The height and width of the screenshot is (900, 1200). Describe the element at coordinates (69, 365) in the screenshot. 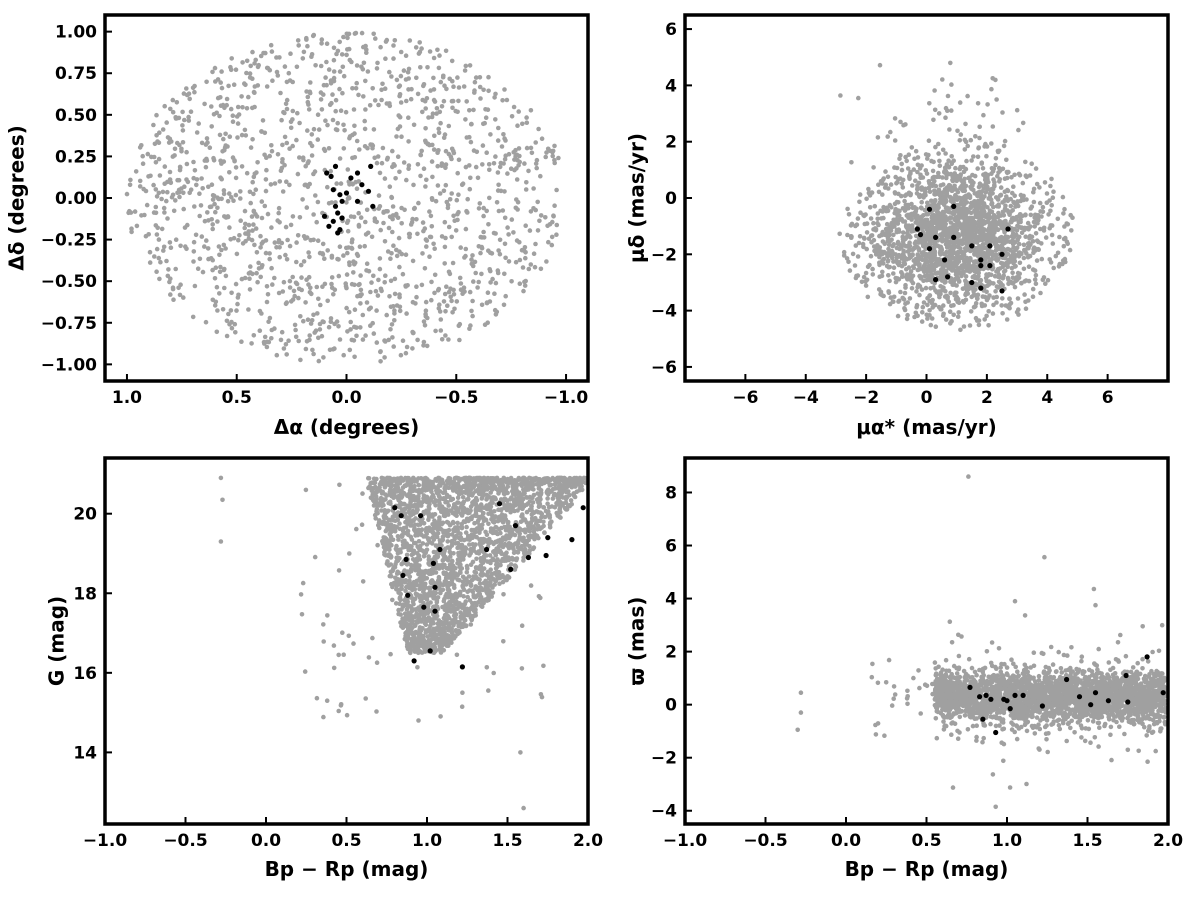

I see `y-tick-label: −1.00` at that location.